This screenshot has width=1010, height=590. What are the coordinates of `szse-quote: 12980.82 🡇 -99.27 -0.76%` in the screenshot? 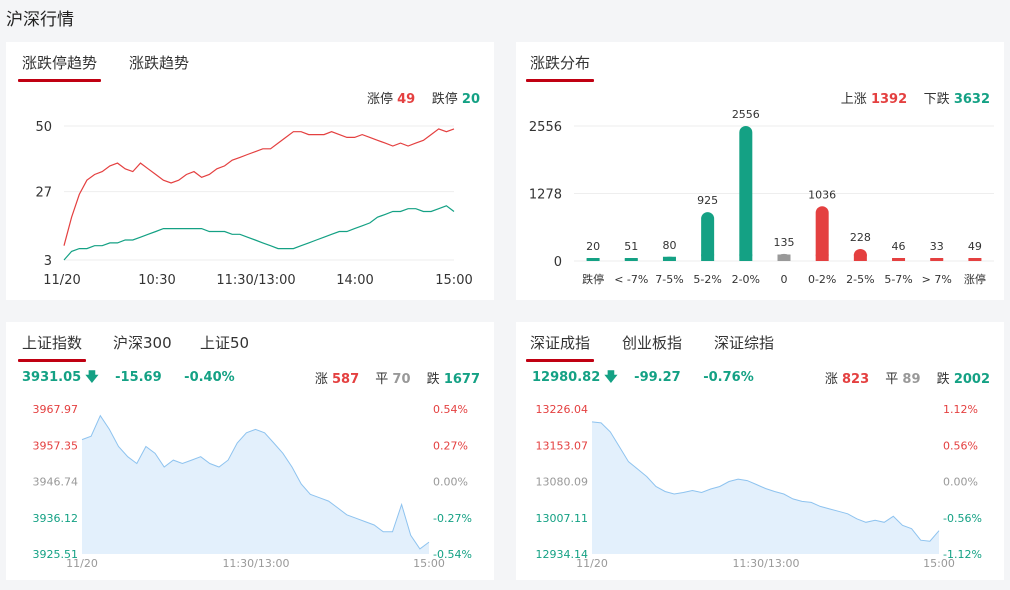 It's located at (652, 379).